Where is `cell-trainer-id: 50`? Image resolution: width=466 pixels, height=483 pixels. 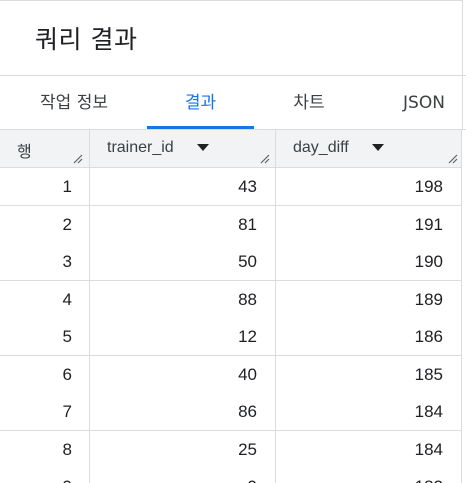 cell-trainer-id: 50 is located at coordinates (247, 261).